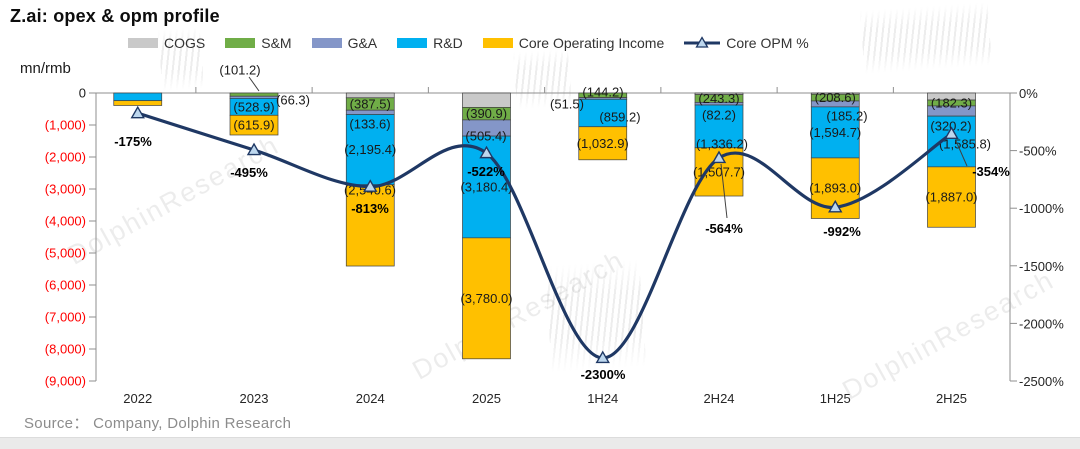 Image resolution: width=1080 pixels, height=449 pixels. I want to click on left-axis-tick-label: (3,000), so click(65, 189).